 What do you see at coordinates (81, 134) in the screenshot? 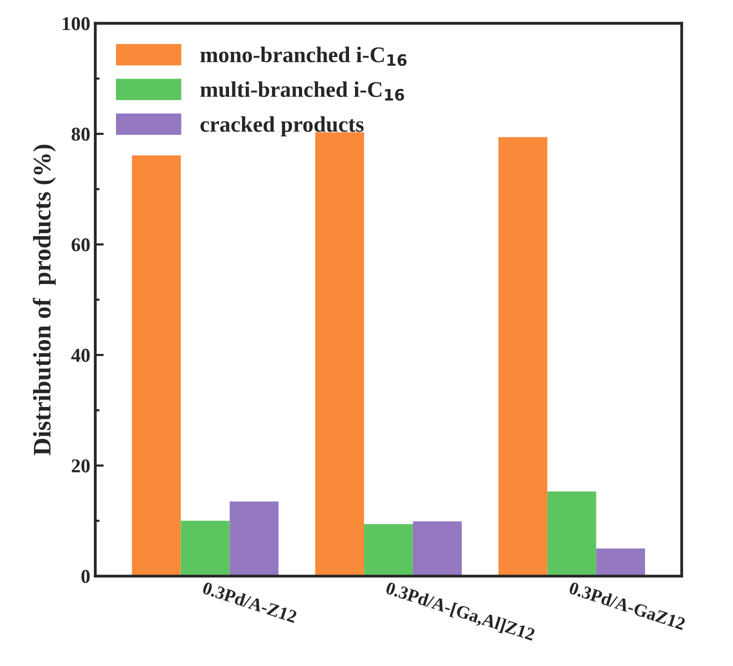
I see `y-tick-label: 80` at bounding box center [81, 134].